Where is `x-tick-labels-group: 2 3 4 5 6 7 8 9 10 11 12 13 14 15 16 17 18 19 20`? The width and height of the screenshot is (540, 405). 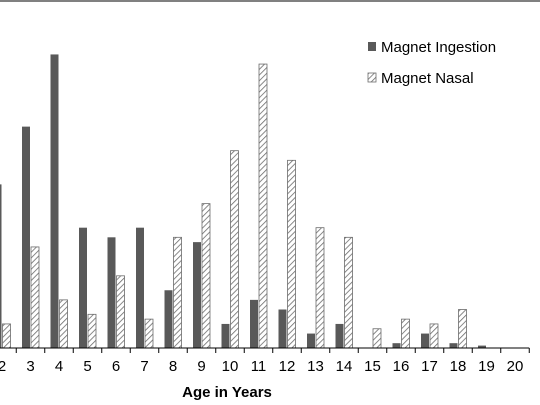 x-tick-labels-group: 2 3 4 5 6 7 8 9 10 11 12 13 14 15 16 17 18 19 20 is located at coordinates (261, 366).